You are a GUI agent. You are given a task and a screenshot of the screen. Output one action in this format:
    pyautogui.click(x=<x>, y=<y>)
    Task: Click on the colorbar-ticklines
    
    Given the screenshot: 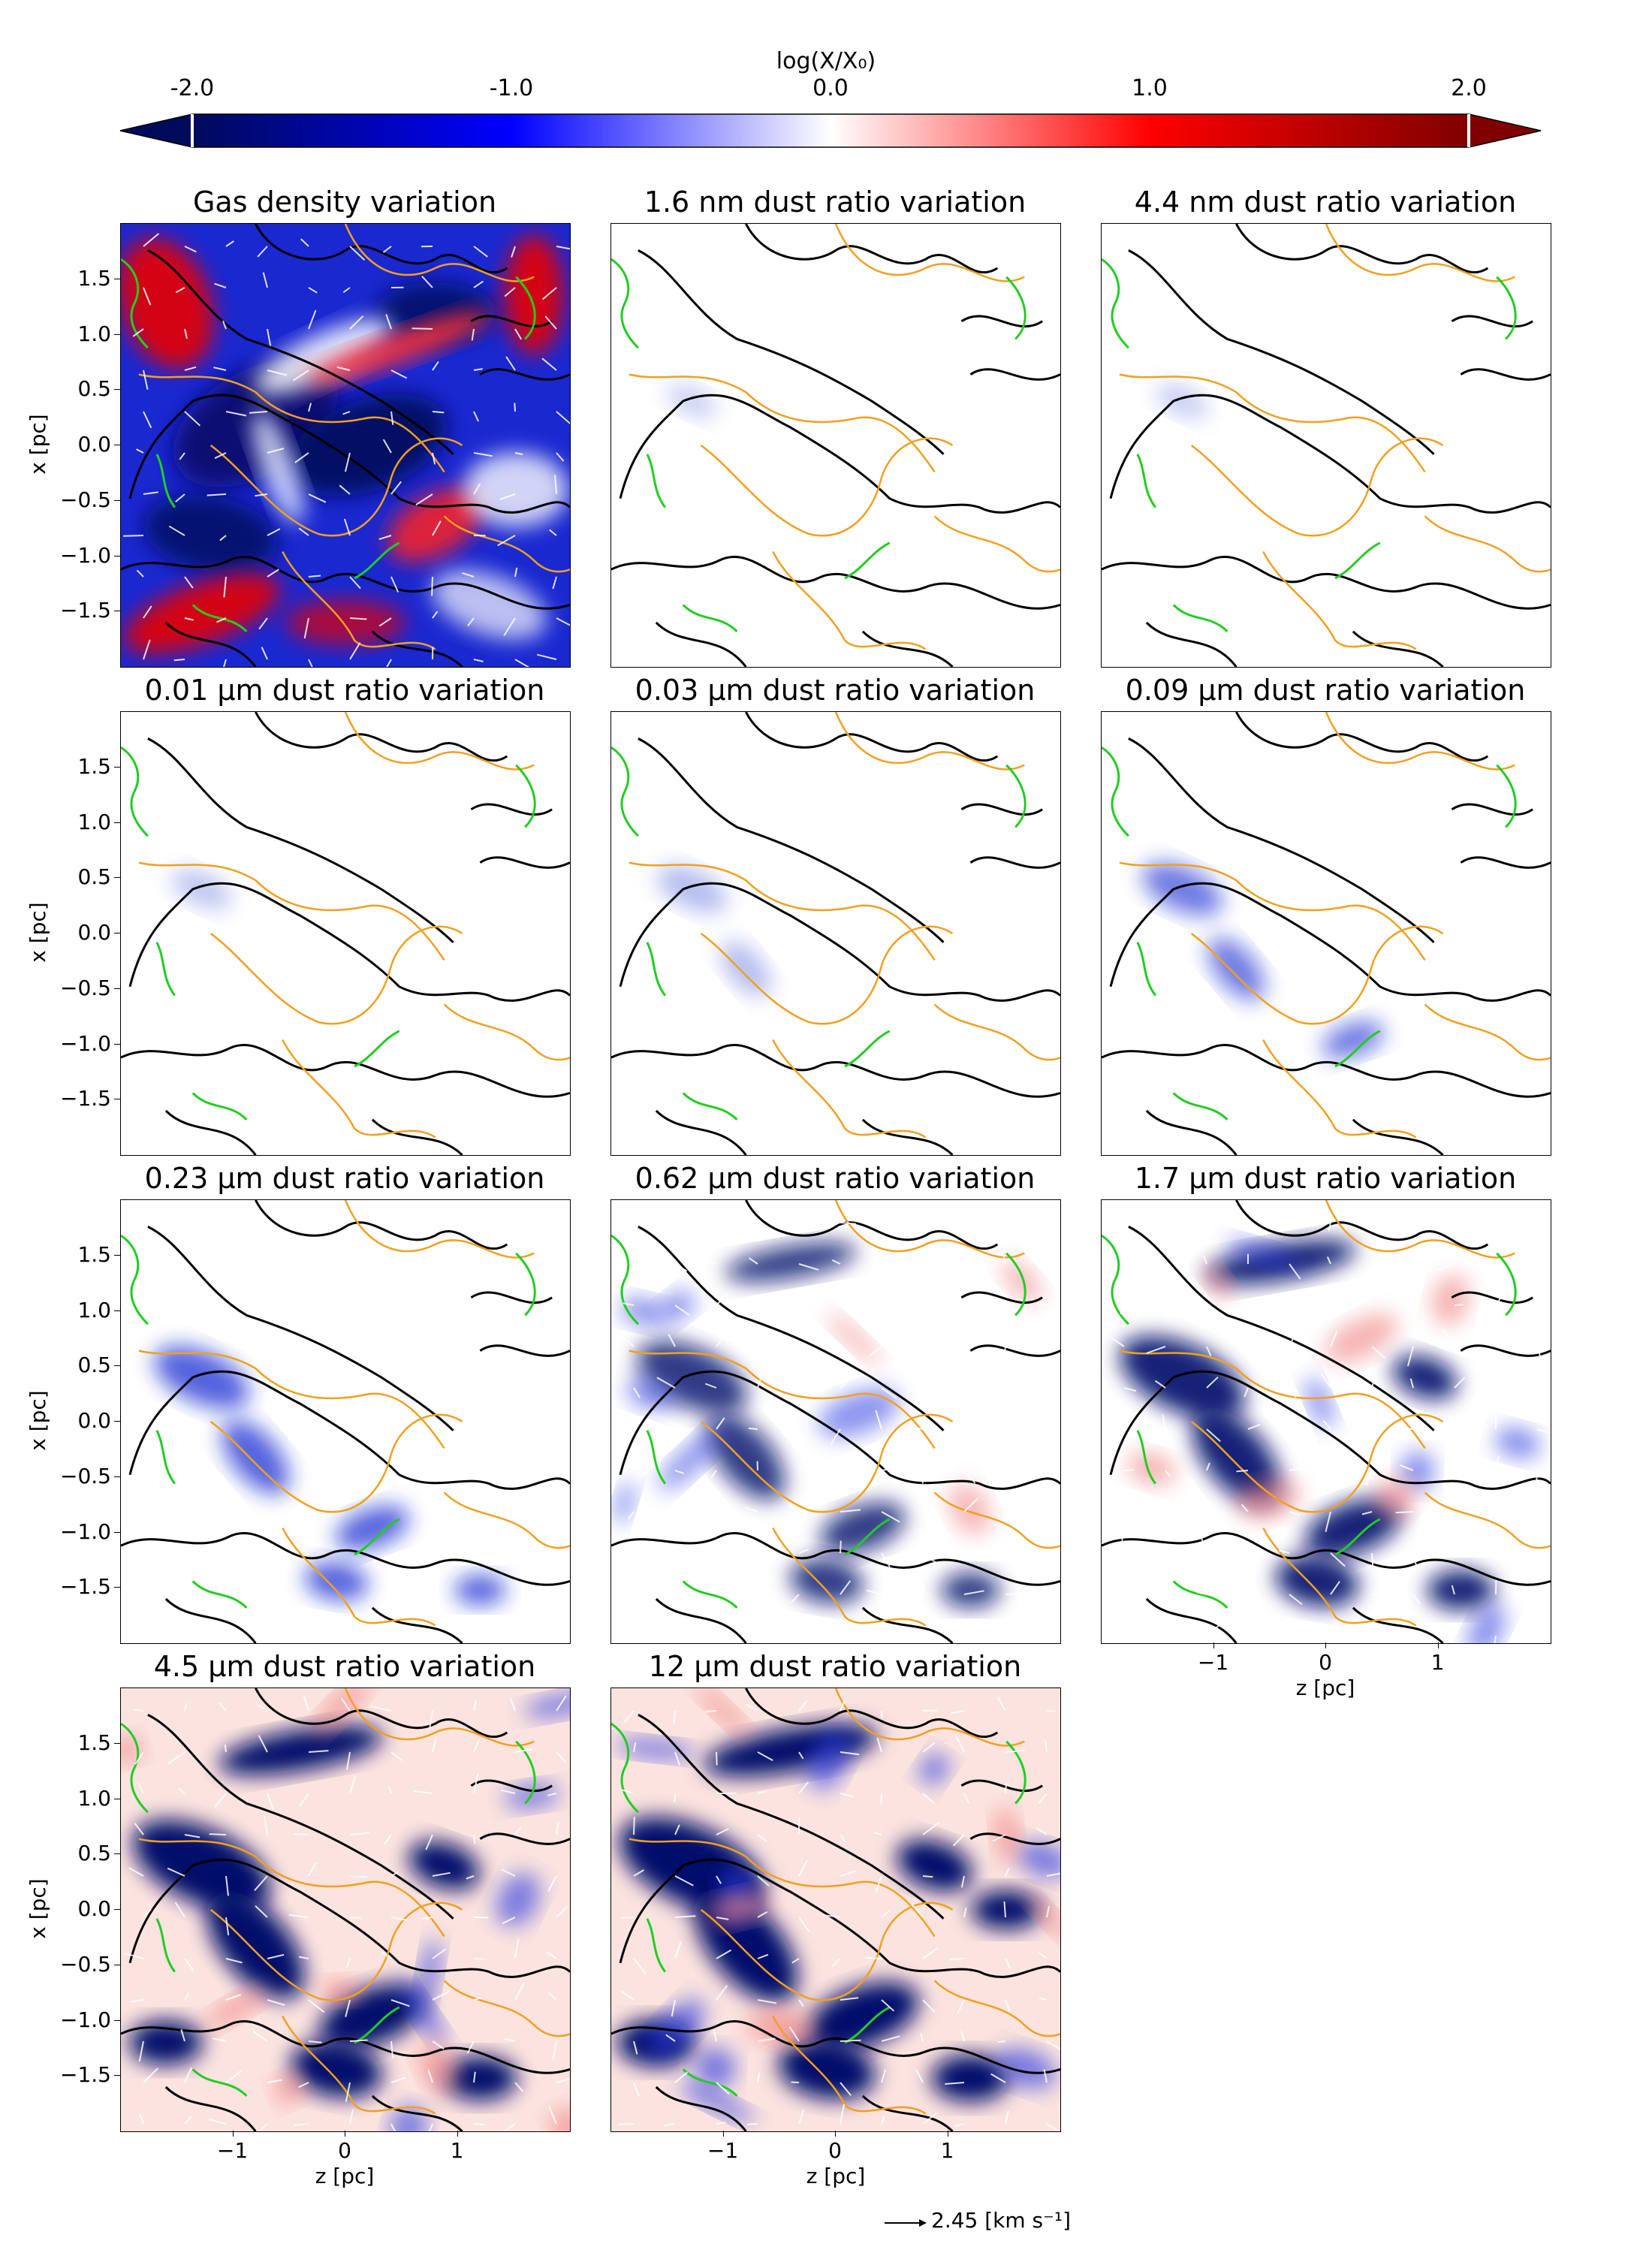 What is the action you would take?
    pyautogui.click(x=830, y=130)
    